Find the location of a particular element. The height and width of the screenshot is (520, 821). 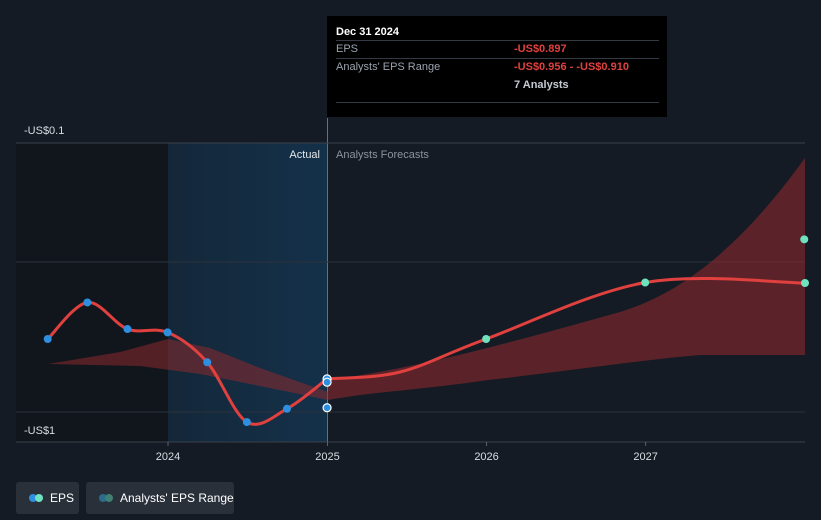

actual-label: Actual is located at coordinates (304, 155).